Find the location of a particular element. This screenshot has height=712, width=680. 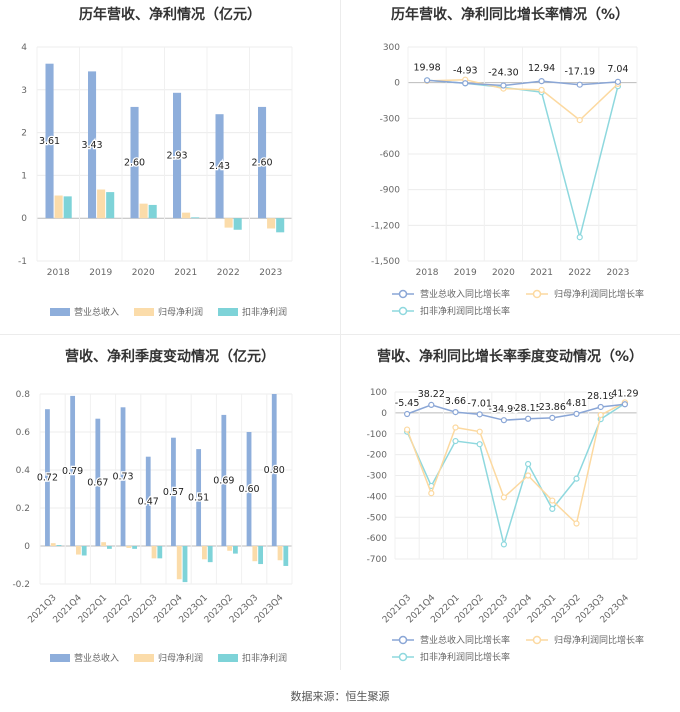

c2-legend-label: 扣非净利润同比增长率 is located at coordinates (465, 311).